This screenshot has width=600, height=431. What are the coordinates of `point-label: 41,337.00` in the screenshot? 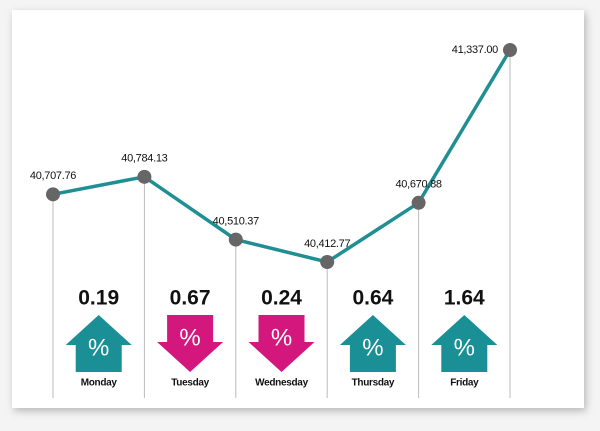 It's located at (475, 50).